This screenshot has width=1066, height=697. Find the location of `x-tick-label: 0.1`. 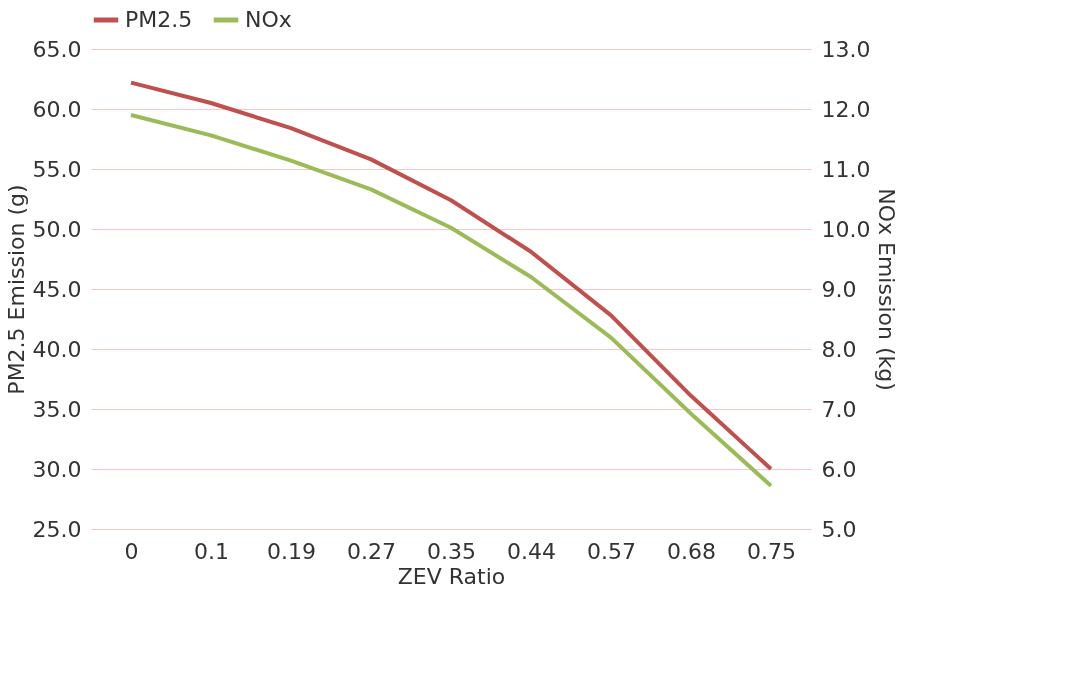

x-tick-label: 0.1 is located at coordinates (211, 551).